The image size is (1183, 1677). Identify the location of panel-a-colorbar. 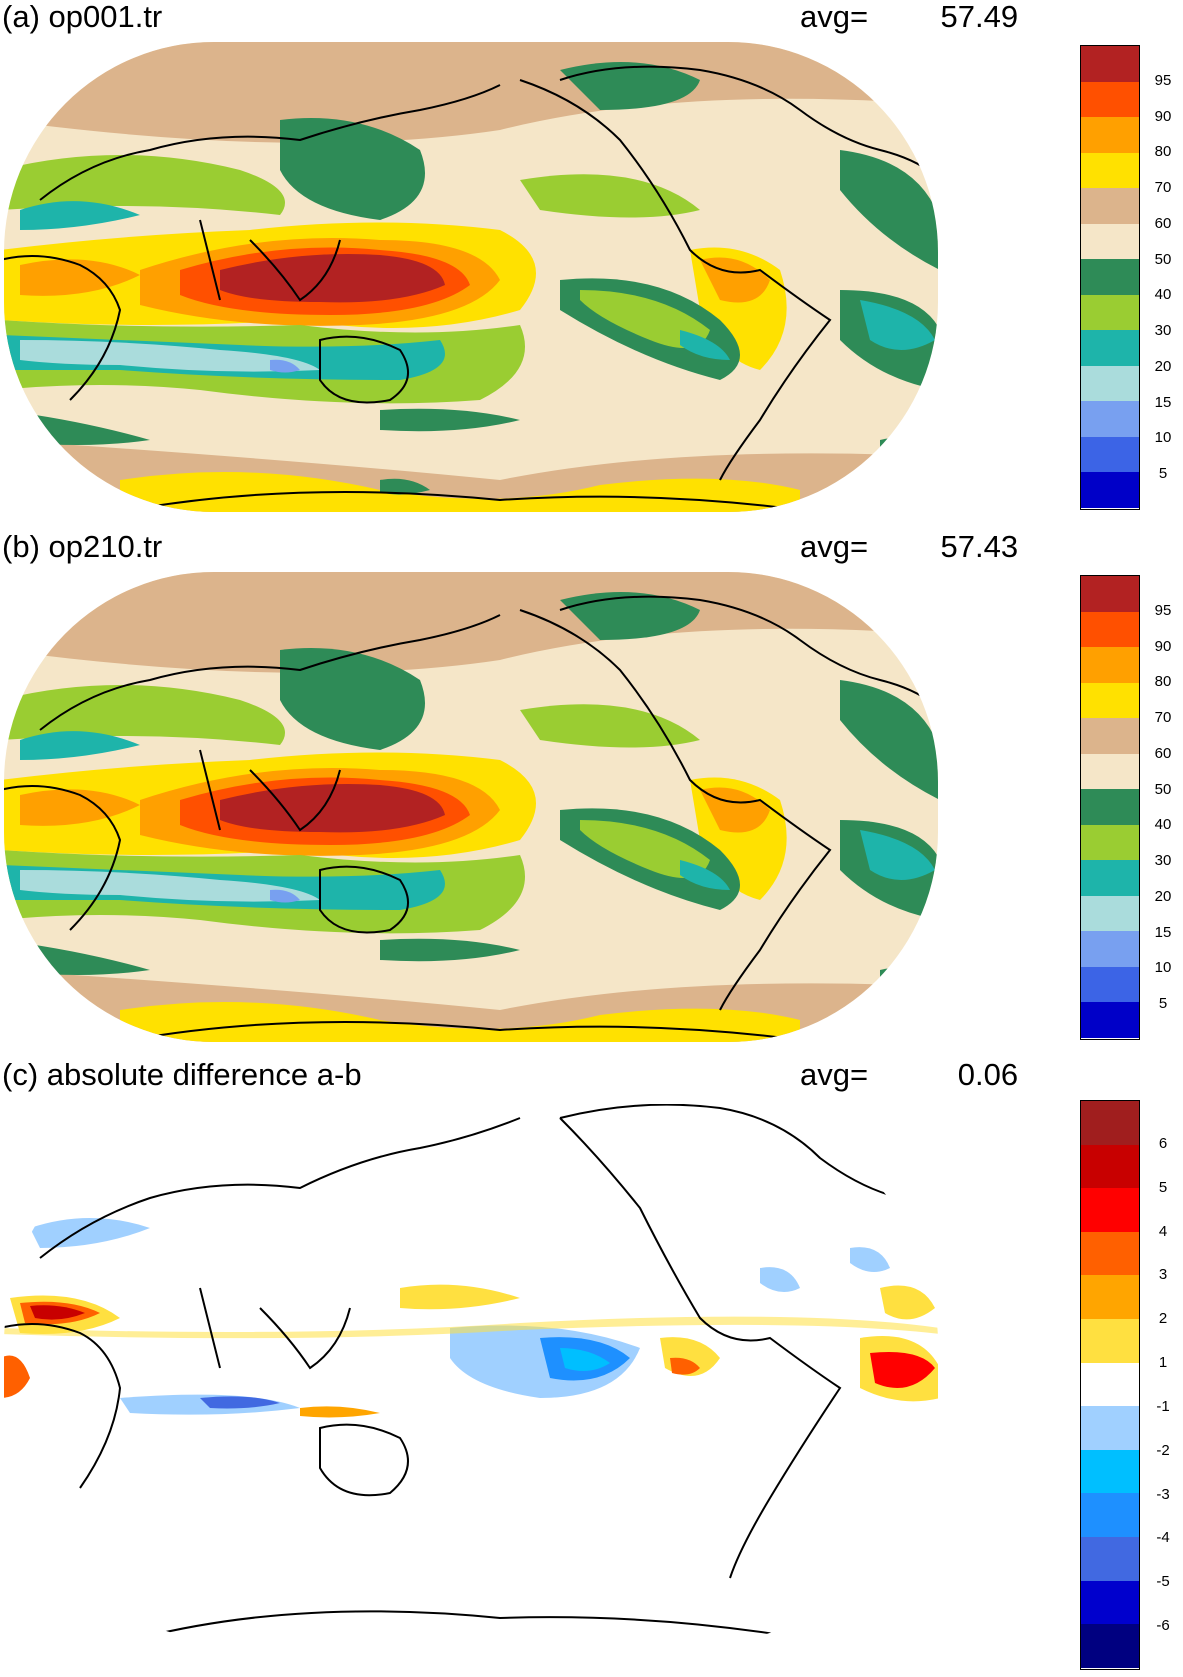
(1110, 277).